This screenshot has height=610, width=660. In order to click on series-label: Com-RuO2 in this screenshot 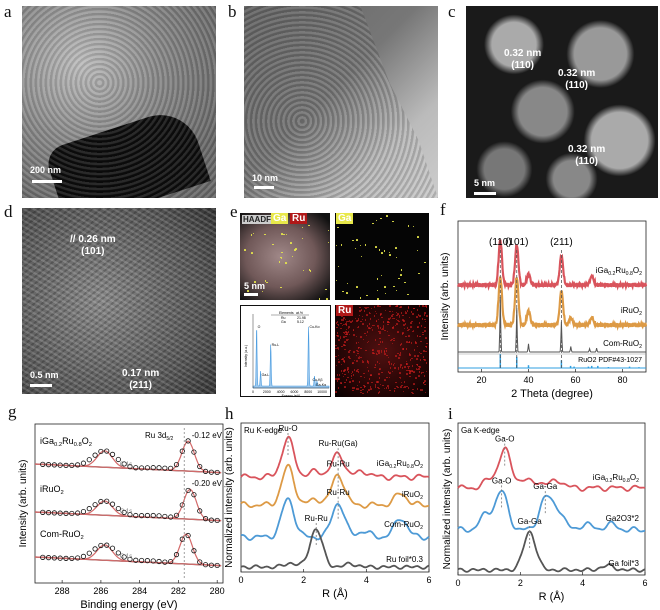, I will do `click(403, 525)`.